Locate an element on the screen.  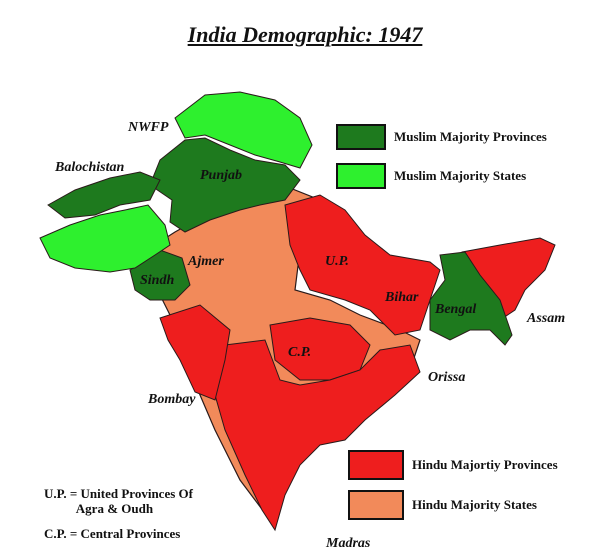
legend-muslim-provinces: Muslim Majority Provinces is located at coordinates (441, 137).